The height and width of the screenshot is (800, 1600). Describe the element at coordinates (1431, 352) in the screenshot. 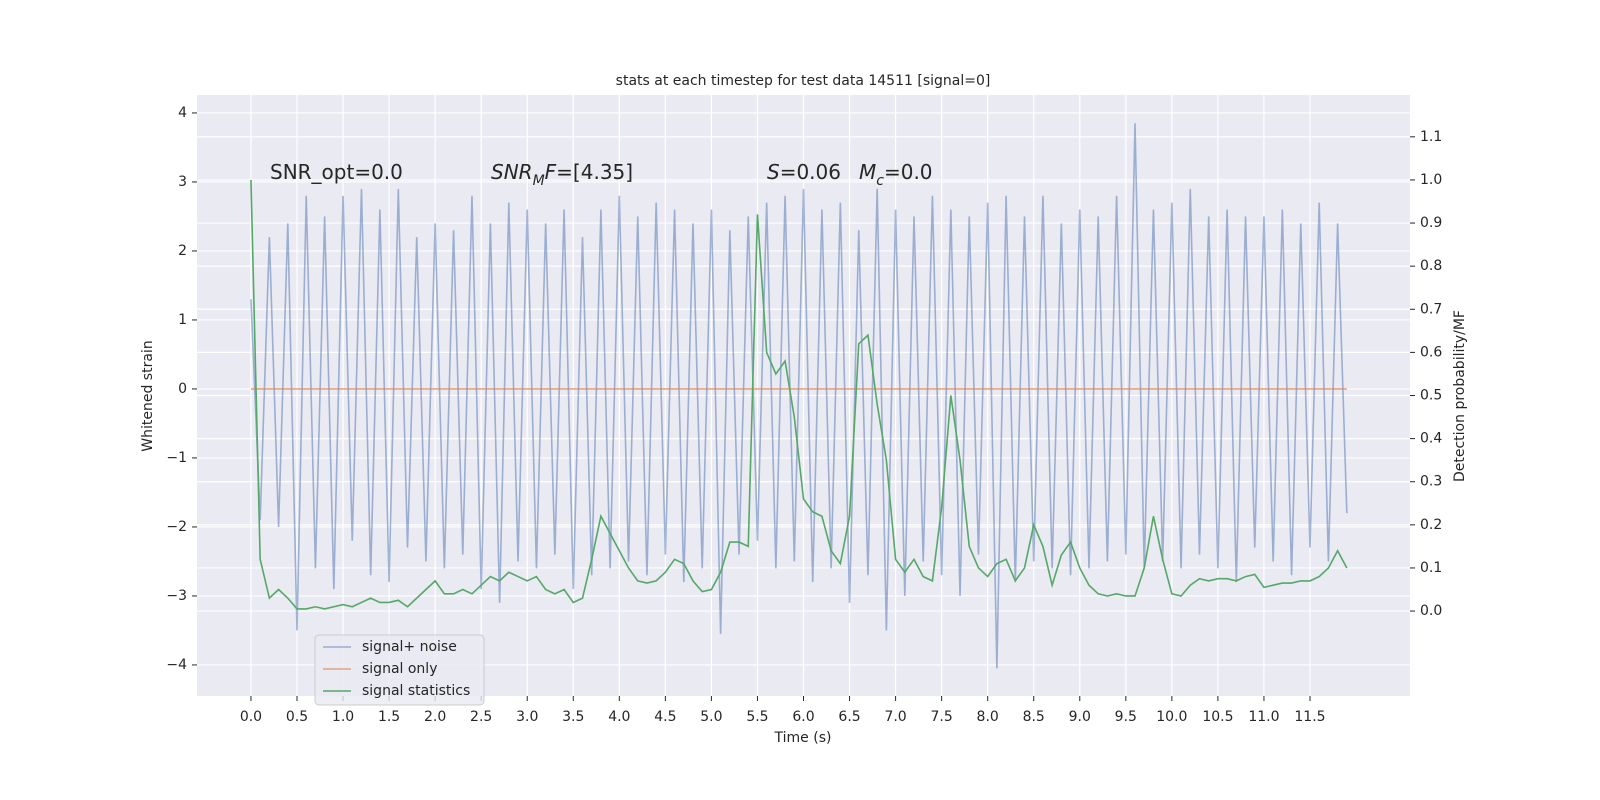

I see `y2-tick-label: 0.6` at that location.